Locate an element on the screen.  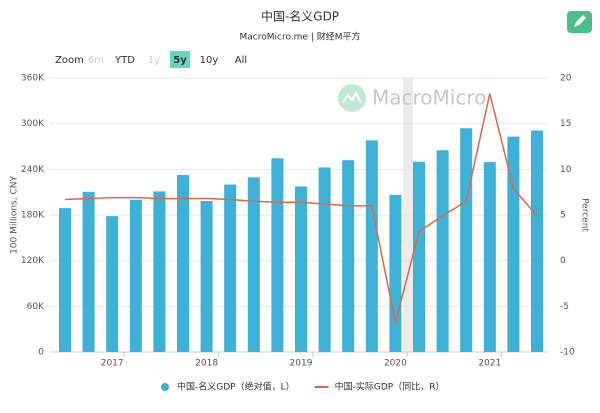
y-tick-label: 0 is located at coordinates (41, 353).